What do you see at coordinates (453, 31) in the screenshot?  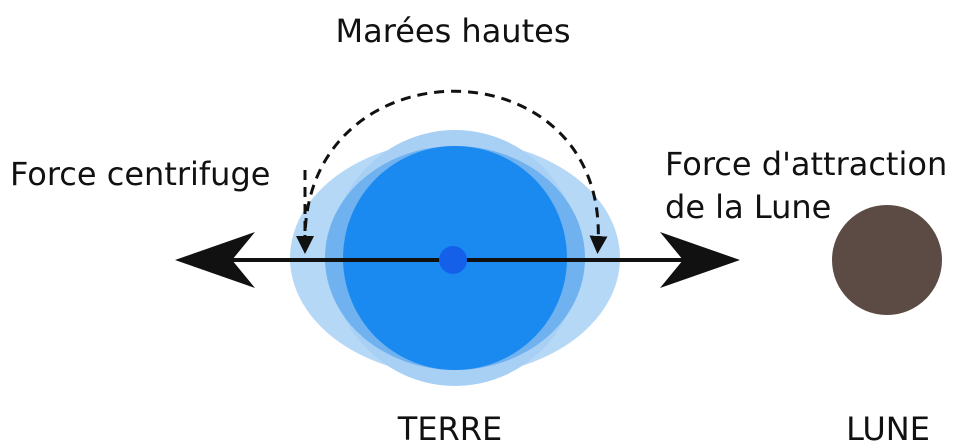 I see `label-high-tides: Marées hautes` at bounding box center [453, 31].